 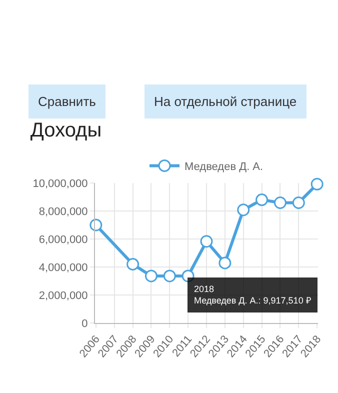 I want to click on text: На отдельной странице, so click(x=225, y=101).